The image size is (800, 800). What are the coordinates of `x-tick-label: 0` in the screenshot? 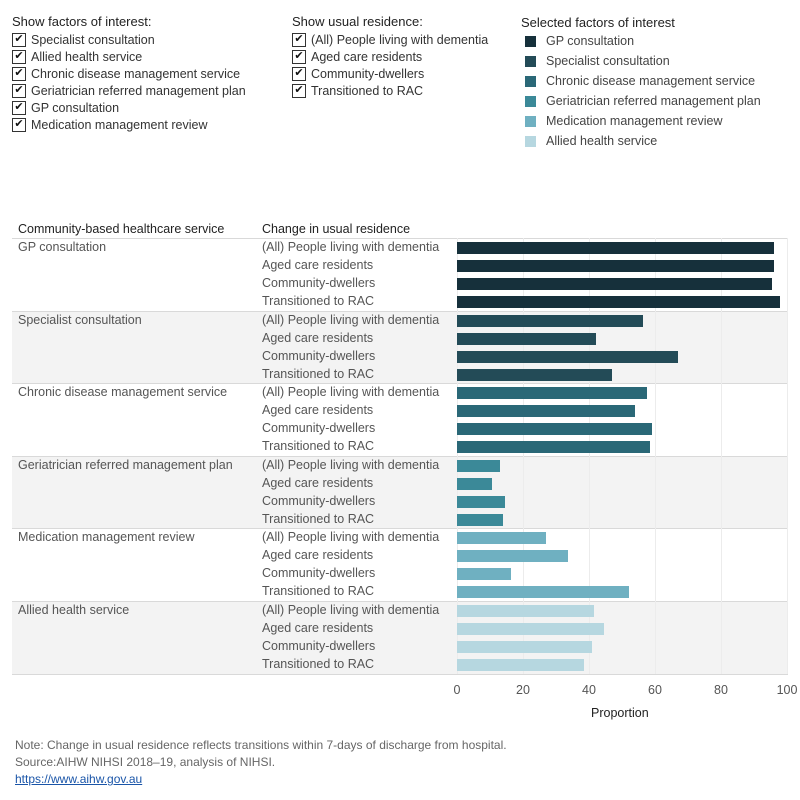 It's located at (457, 690).